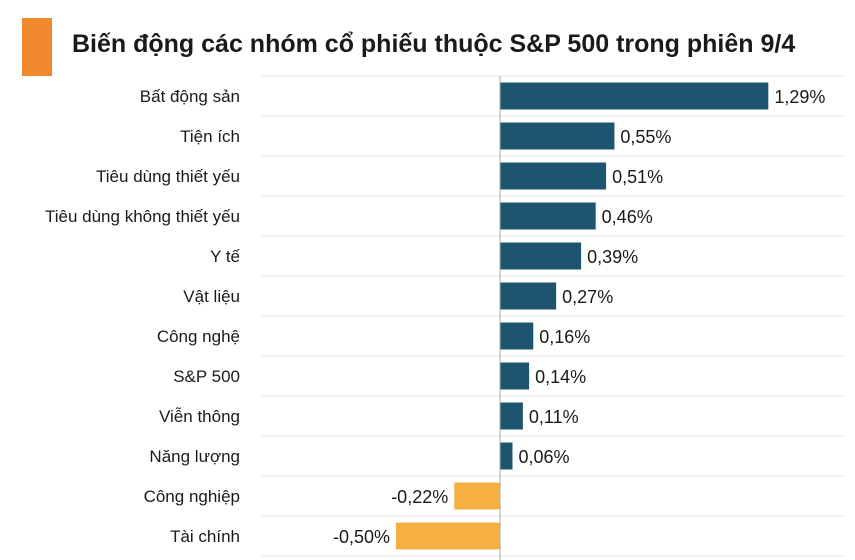 The image size is (855, 560). What do you see at coordinates (206, 376) in the screenshot?
I see `category-label: S&P 500` at bounding box center [206, 376].